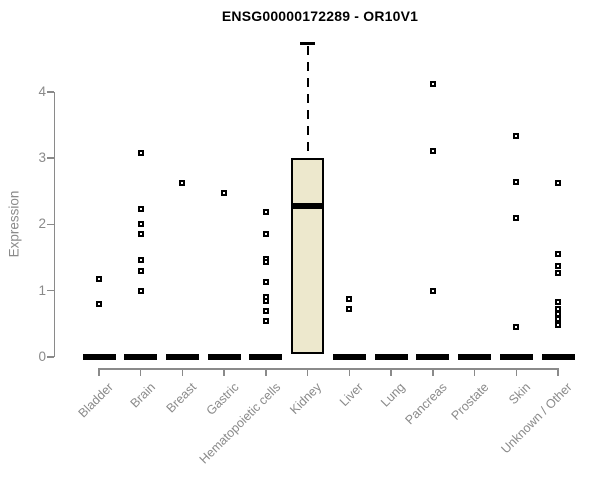 This screenshot has width=600, height=500. What do you see at coordinates (520, 394) in the screenshot?
I see `x-tick-label: Skin` at bounding box center [520, 394].